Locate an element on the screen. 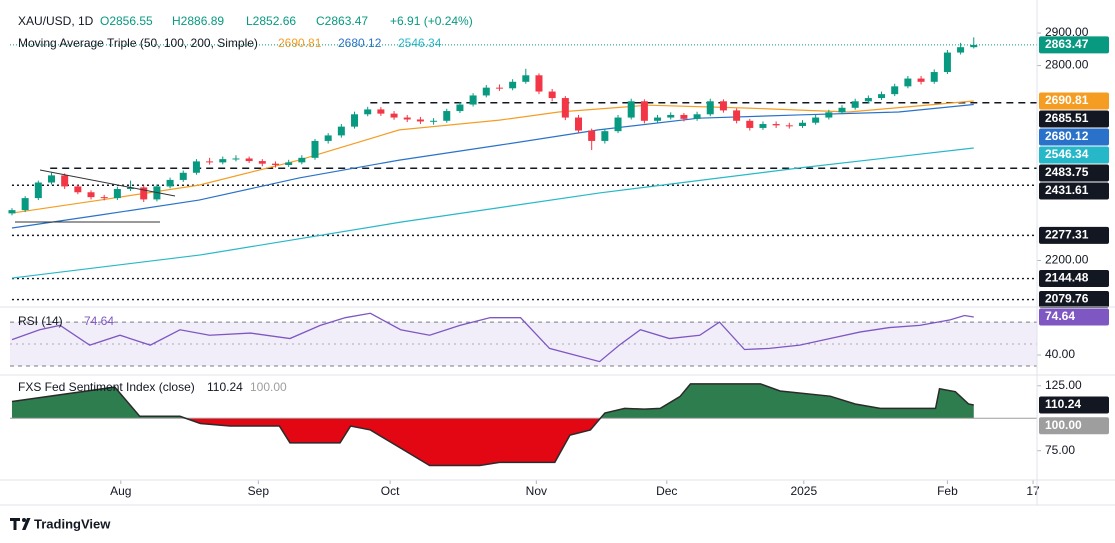  price-box: 2546.34 is located at coordinates (1074, 155).